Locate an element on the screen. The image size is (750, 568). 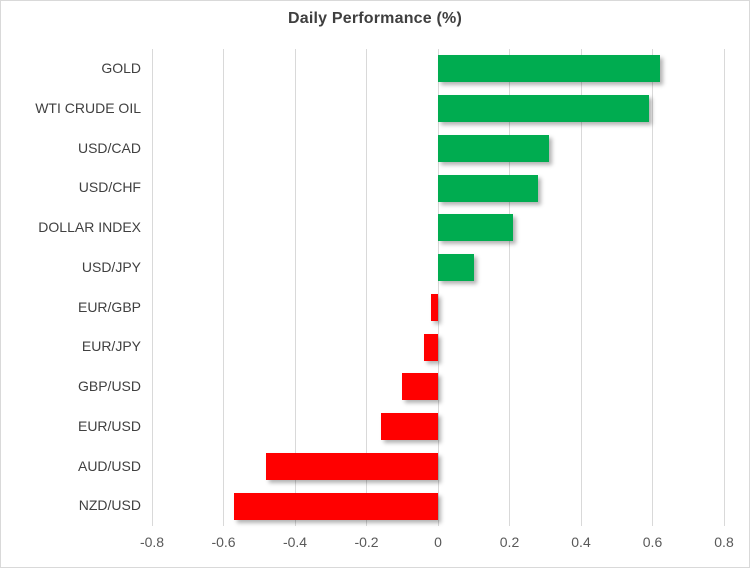
bar-aud-usd is located at coordinates (352, 466).